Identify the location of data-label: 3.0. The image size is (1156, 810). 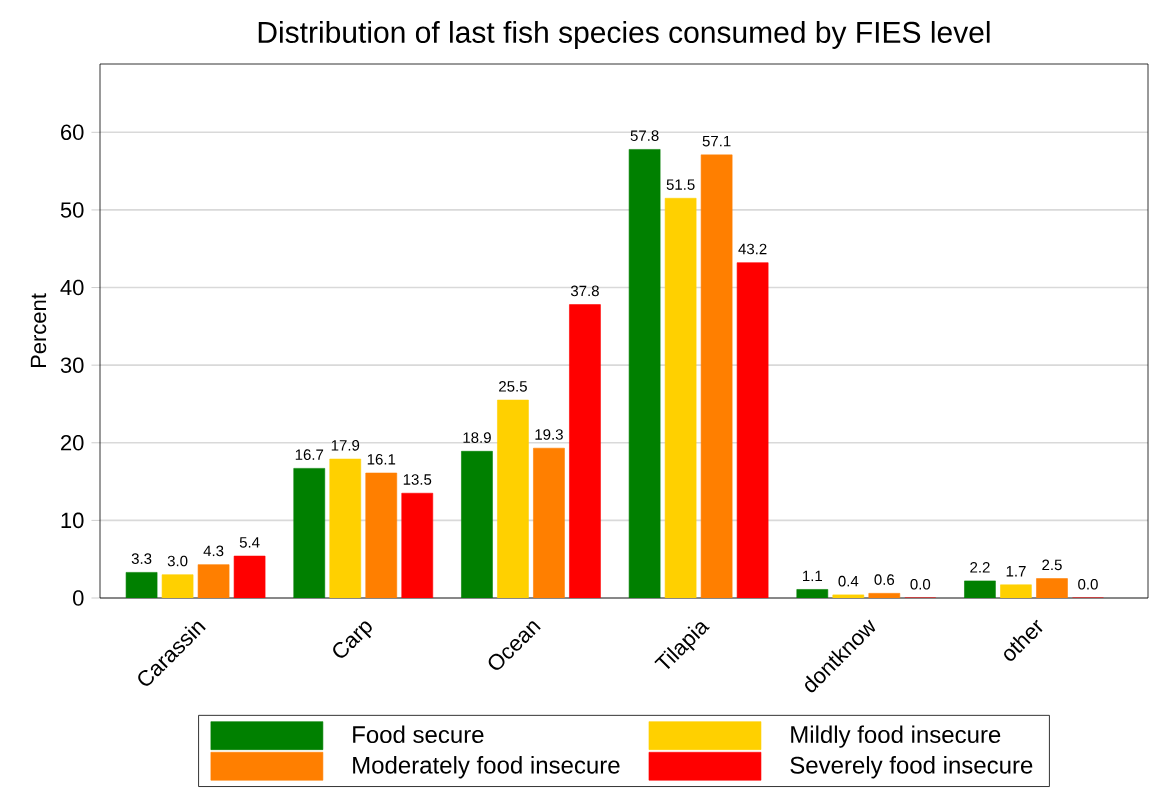
(177, 561).